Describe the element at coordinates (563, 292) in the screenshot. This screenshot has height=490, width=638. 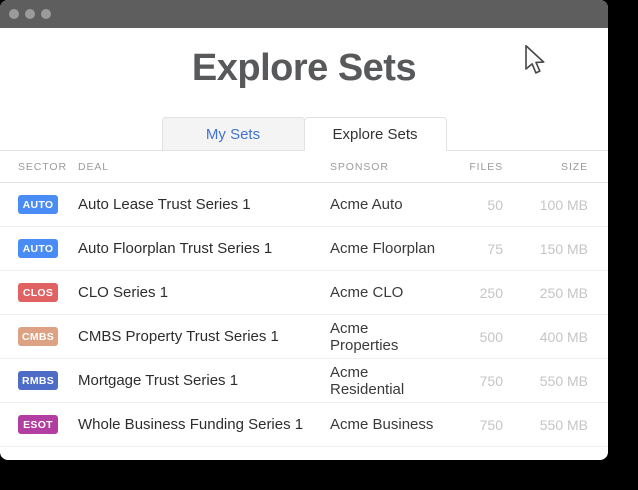
I see `file-size: 250 MB` at that location.